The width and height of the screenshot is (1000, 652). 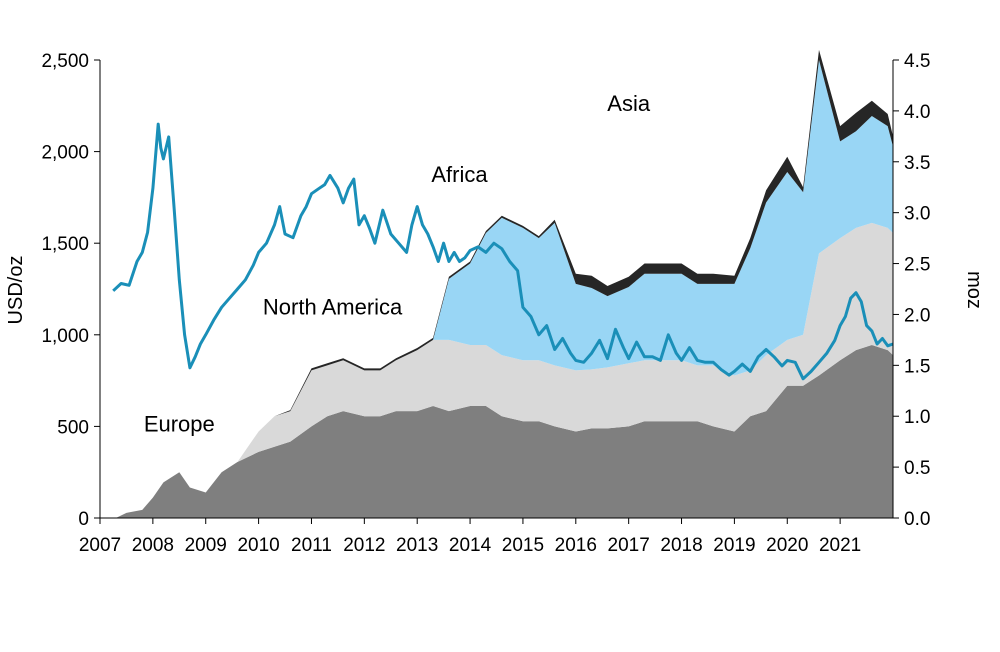 What do you see at coordinates (629, 103) in the screenshot?
I see `label-asia: Asia` at bounding box center [629, 103].